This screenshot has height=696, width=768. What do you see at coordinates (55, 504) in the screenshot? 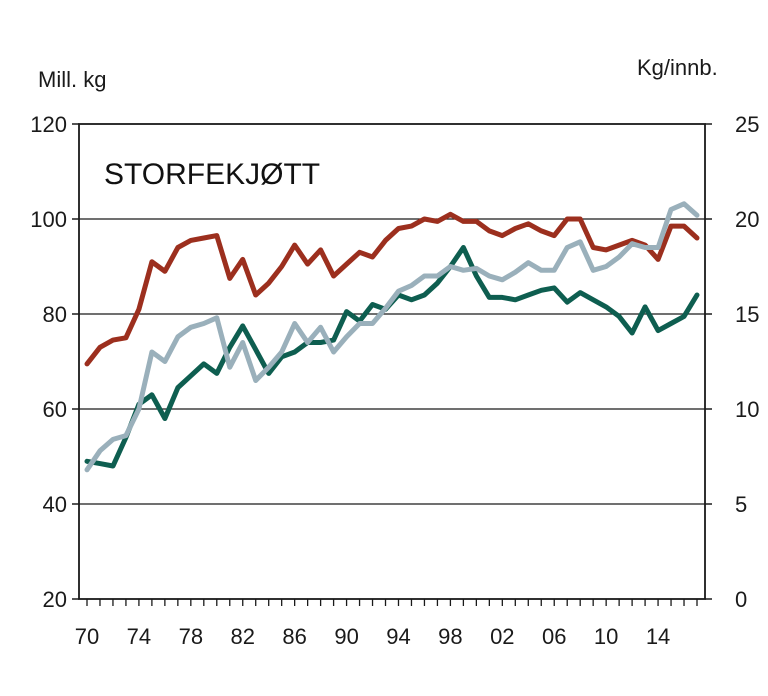
I see `left-y-tick-label: 40` at bounding box center [55, 504].